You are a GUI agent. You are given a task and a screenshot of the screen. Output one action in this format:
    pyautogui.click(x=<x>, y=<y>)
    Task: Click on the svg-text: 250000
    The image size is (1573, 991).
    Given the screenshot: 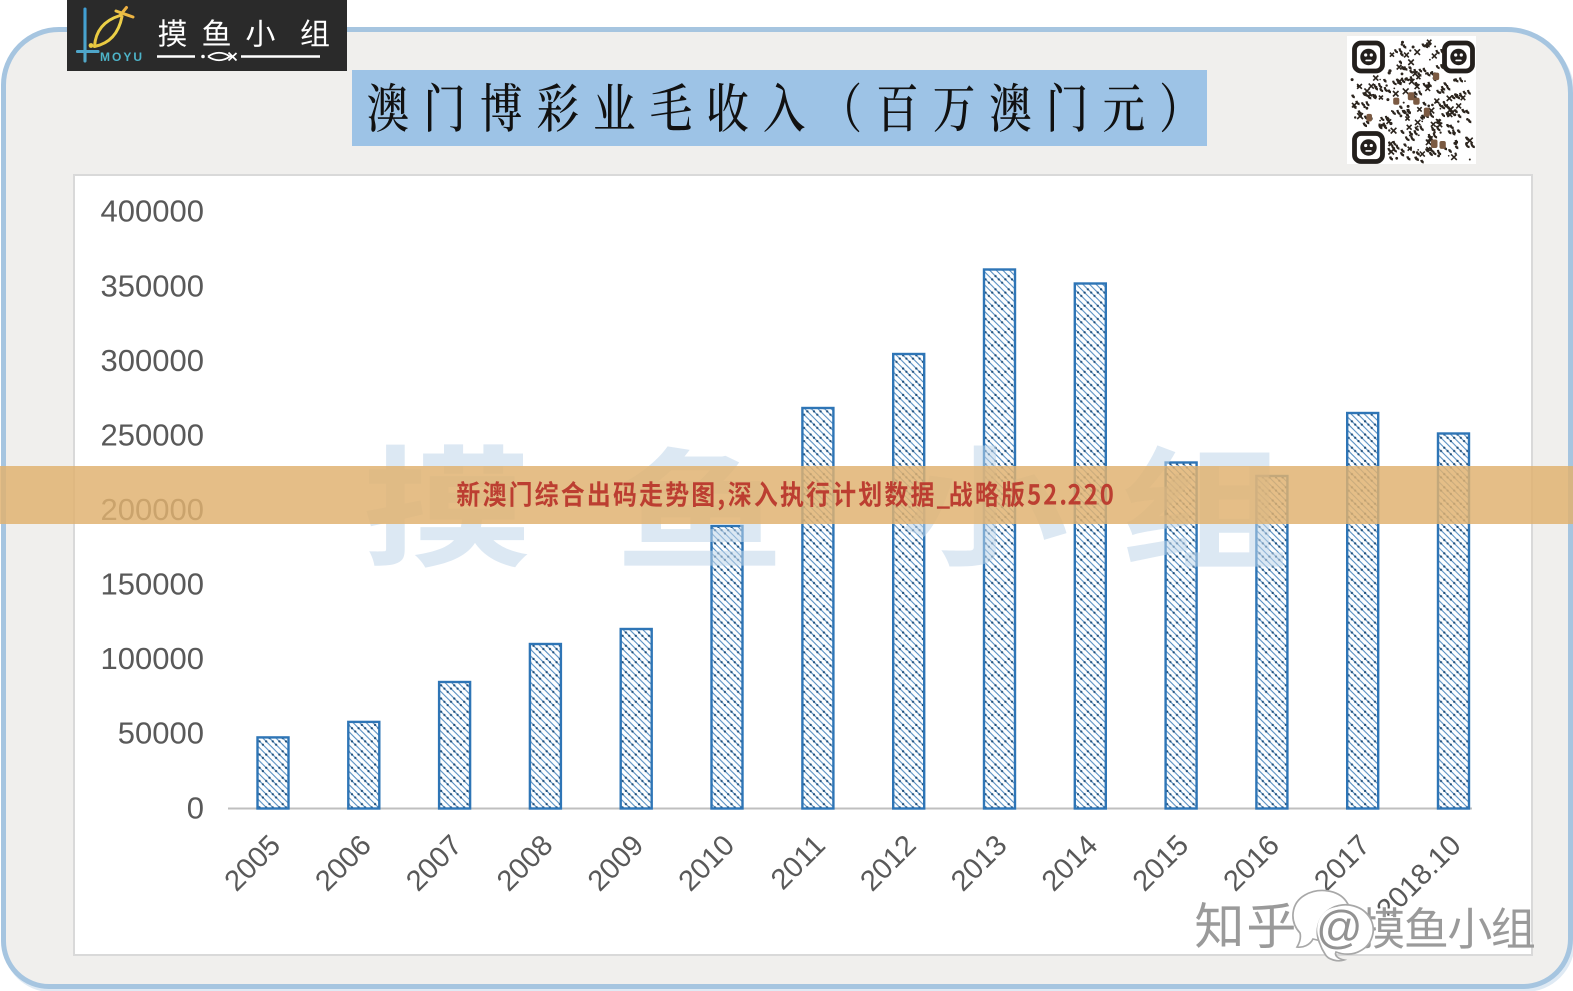 What is the action you would take?
    pyautogui.click(x=152, y=434)
    